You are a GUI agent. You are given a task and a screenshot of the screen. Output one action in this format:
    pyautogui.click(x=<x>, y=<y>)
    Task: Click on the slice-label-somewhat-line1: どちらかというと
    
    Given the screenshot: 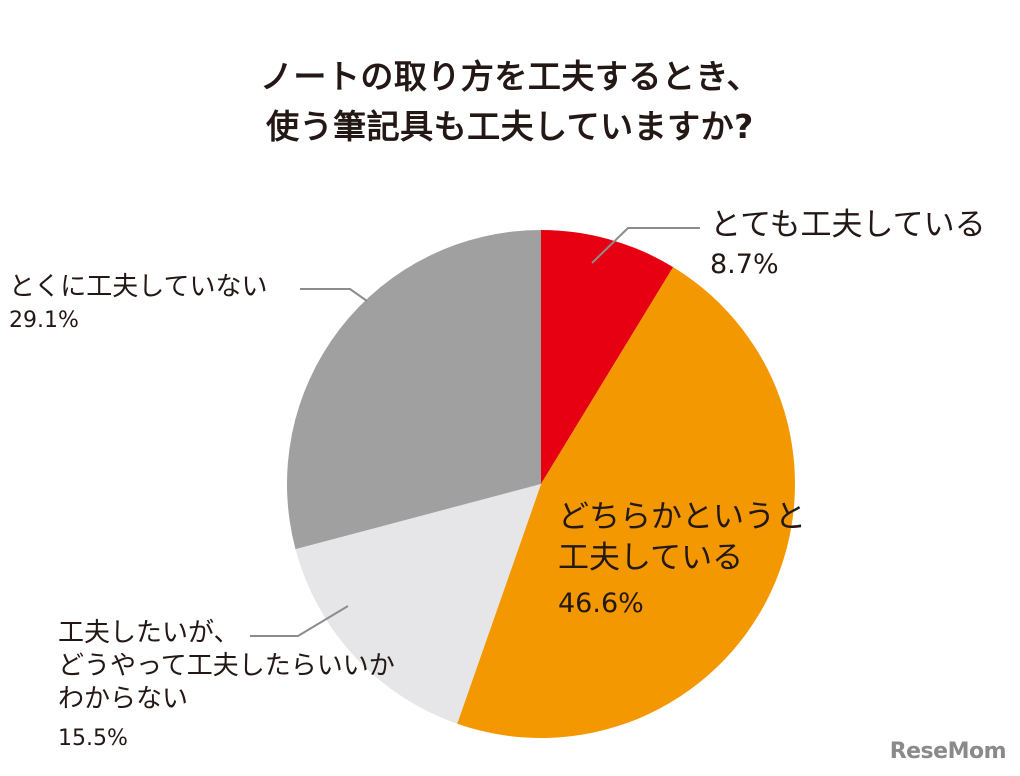 What is the action you would take?
    pyautogui.click(x=682, y=517)
    